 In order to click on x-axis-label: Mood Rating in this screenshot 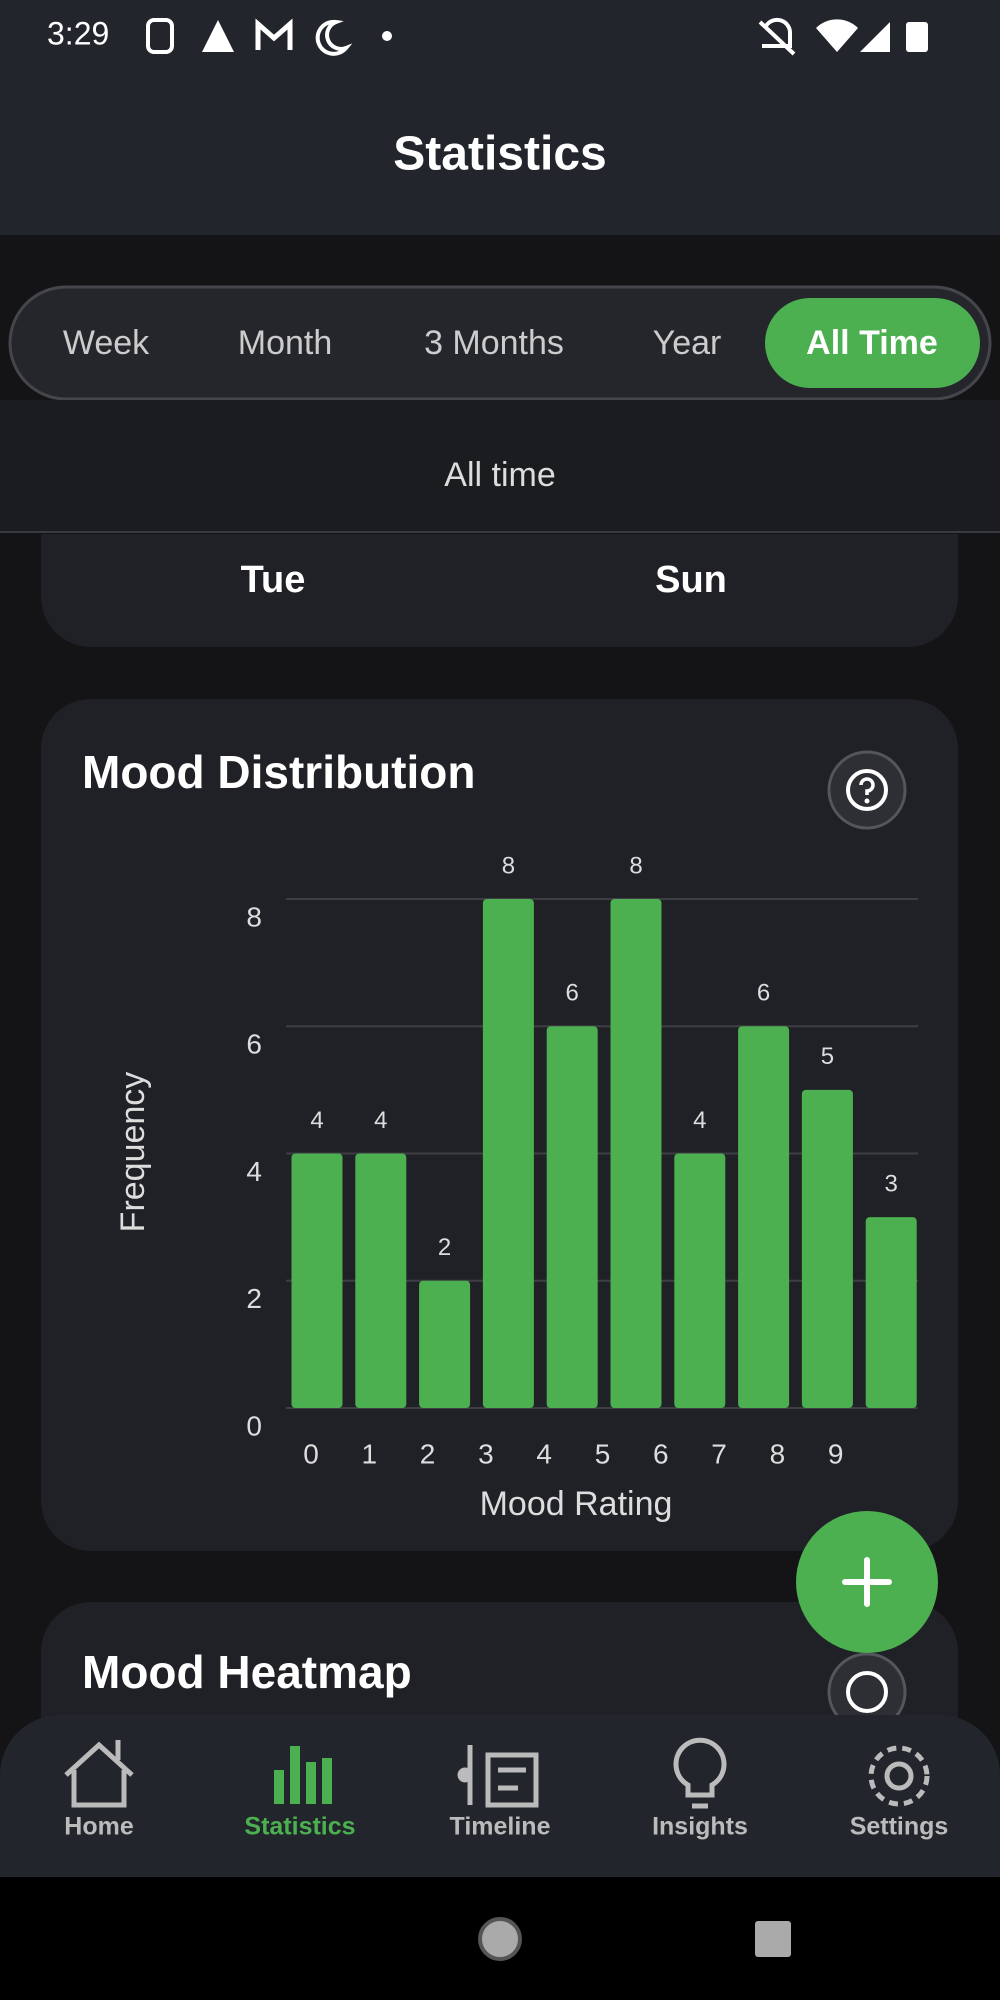, I will do `click(576, 1504)`.